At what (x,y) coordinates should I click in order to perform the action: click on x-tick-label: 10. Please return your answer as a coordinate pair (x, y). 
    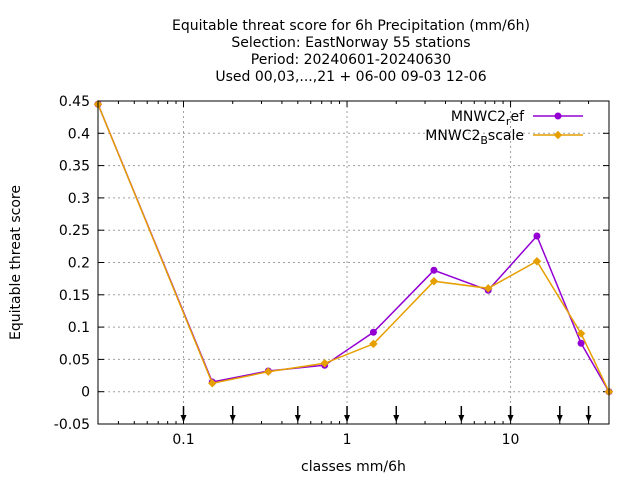
    Looking at the image, I should click on (511, 440).